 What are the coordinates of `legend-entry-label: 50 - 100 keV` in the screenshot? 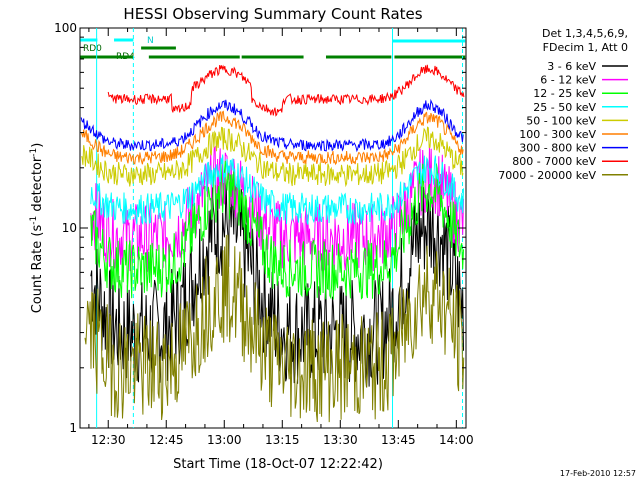 It's located at (561, 120).